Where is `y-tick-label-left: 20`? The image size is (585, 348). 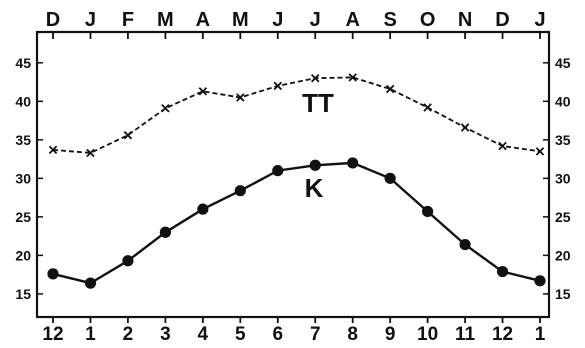 y-tick-label-left: 20 is located at coordinates (23, 255).